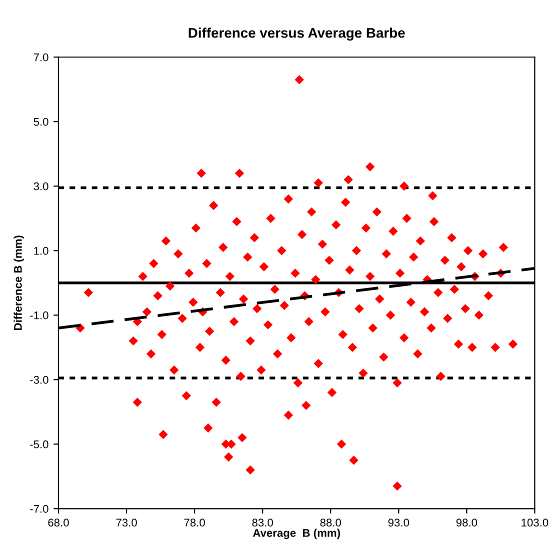 The width and height of the screenshot is (557, 544). I want to click on x-tick-label: 78.0, so click(194, 522).